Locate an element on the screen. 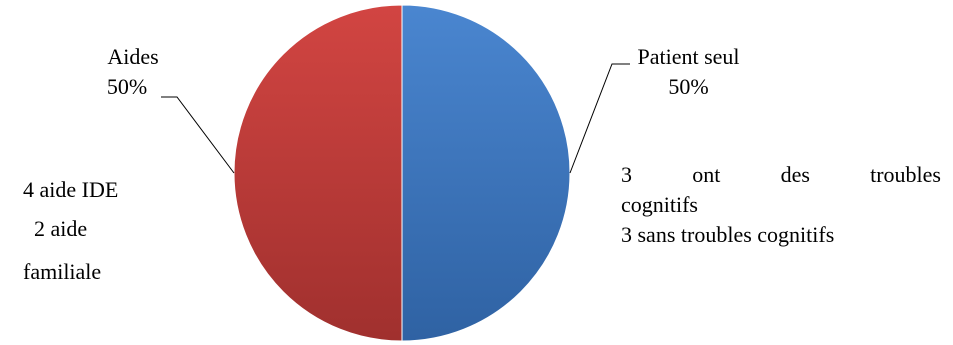  slice-name: Aides is located at coordinates (133, 56).